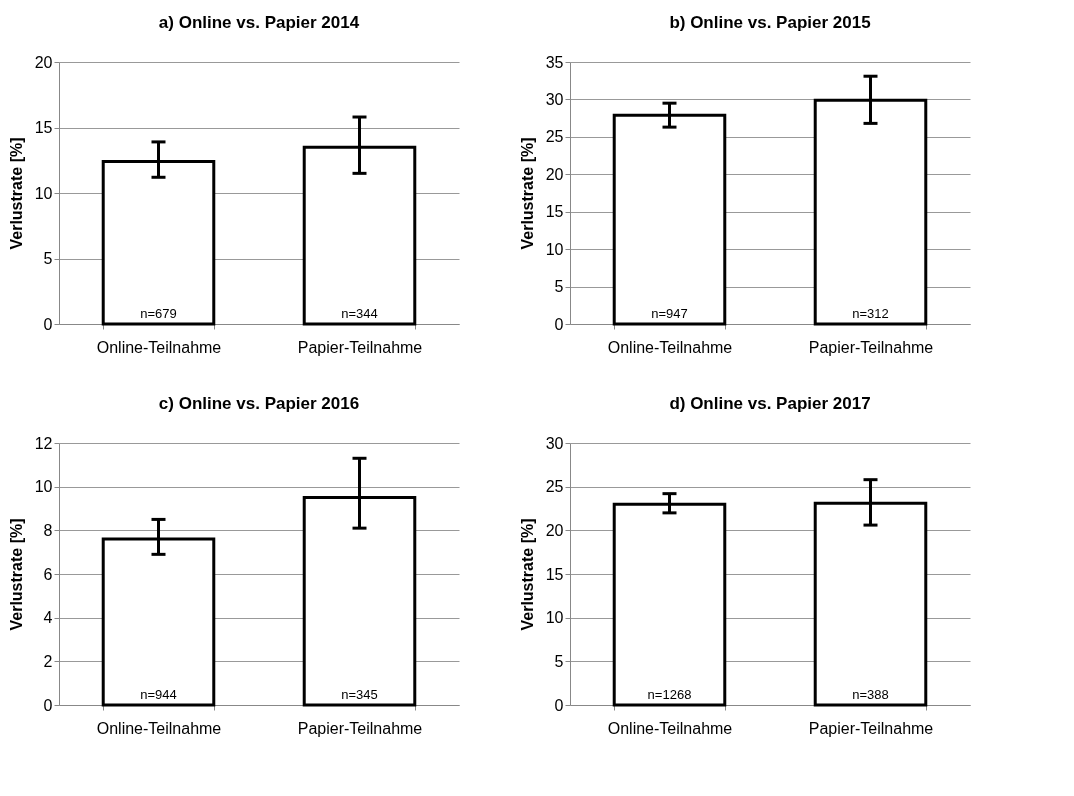  I want to click on y-tick-label: 6, so click(48, 574).